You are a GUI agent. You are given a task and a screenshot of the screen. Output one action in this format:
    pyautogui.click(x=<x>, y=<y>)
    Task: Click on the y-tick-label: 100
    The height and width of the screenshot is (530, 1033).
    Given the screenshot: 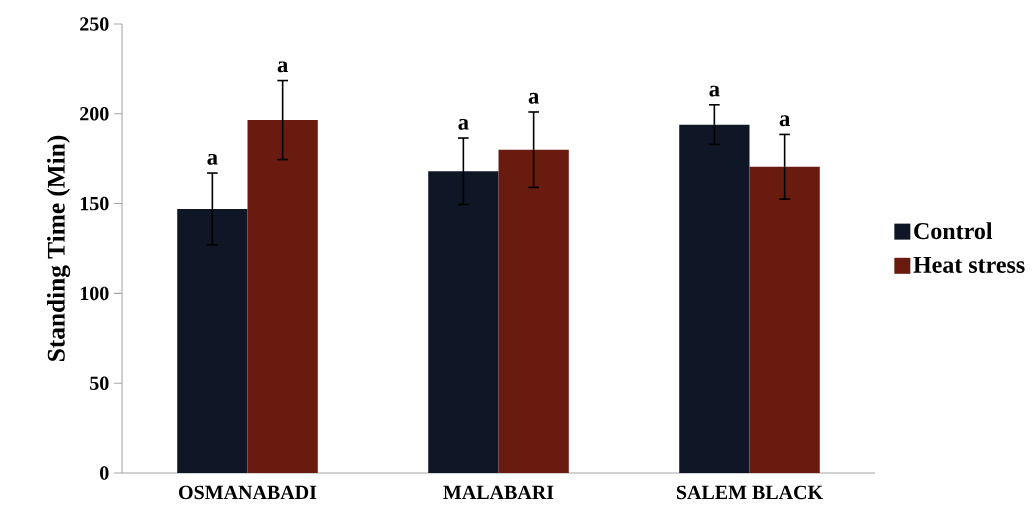 What is the action you would take?
    pyautogui.click(x=94, y=293)
    